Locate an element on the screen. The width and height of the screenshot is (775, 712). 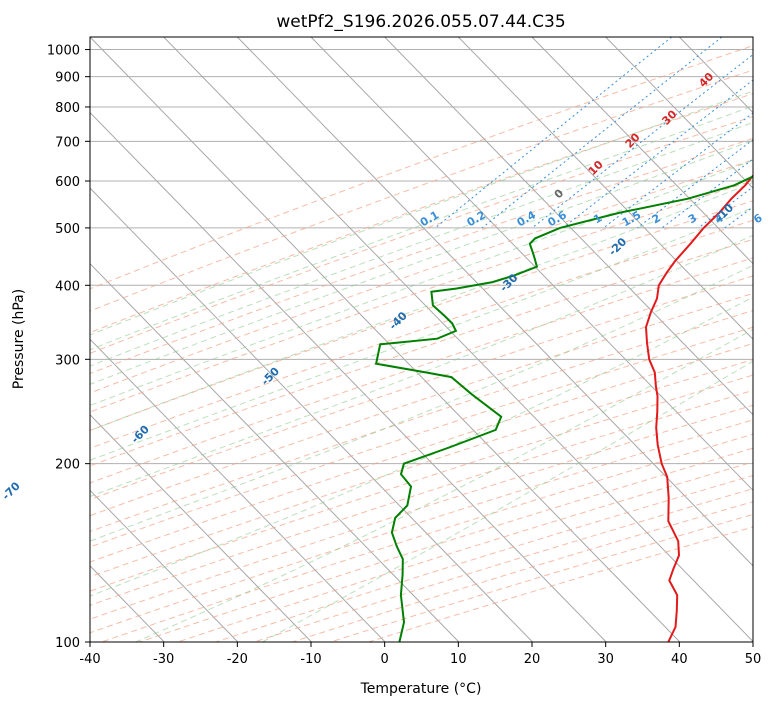
y-tick-label: 600 is located at coordinates (67, 182).